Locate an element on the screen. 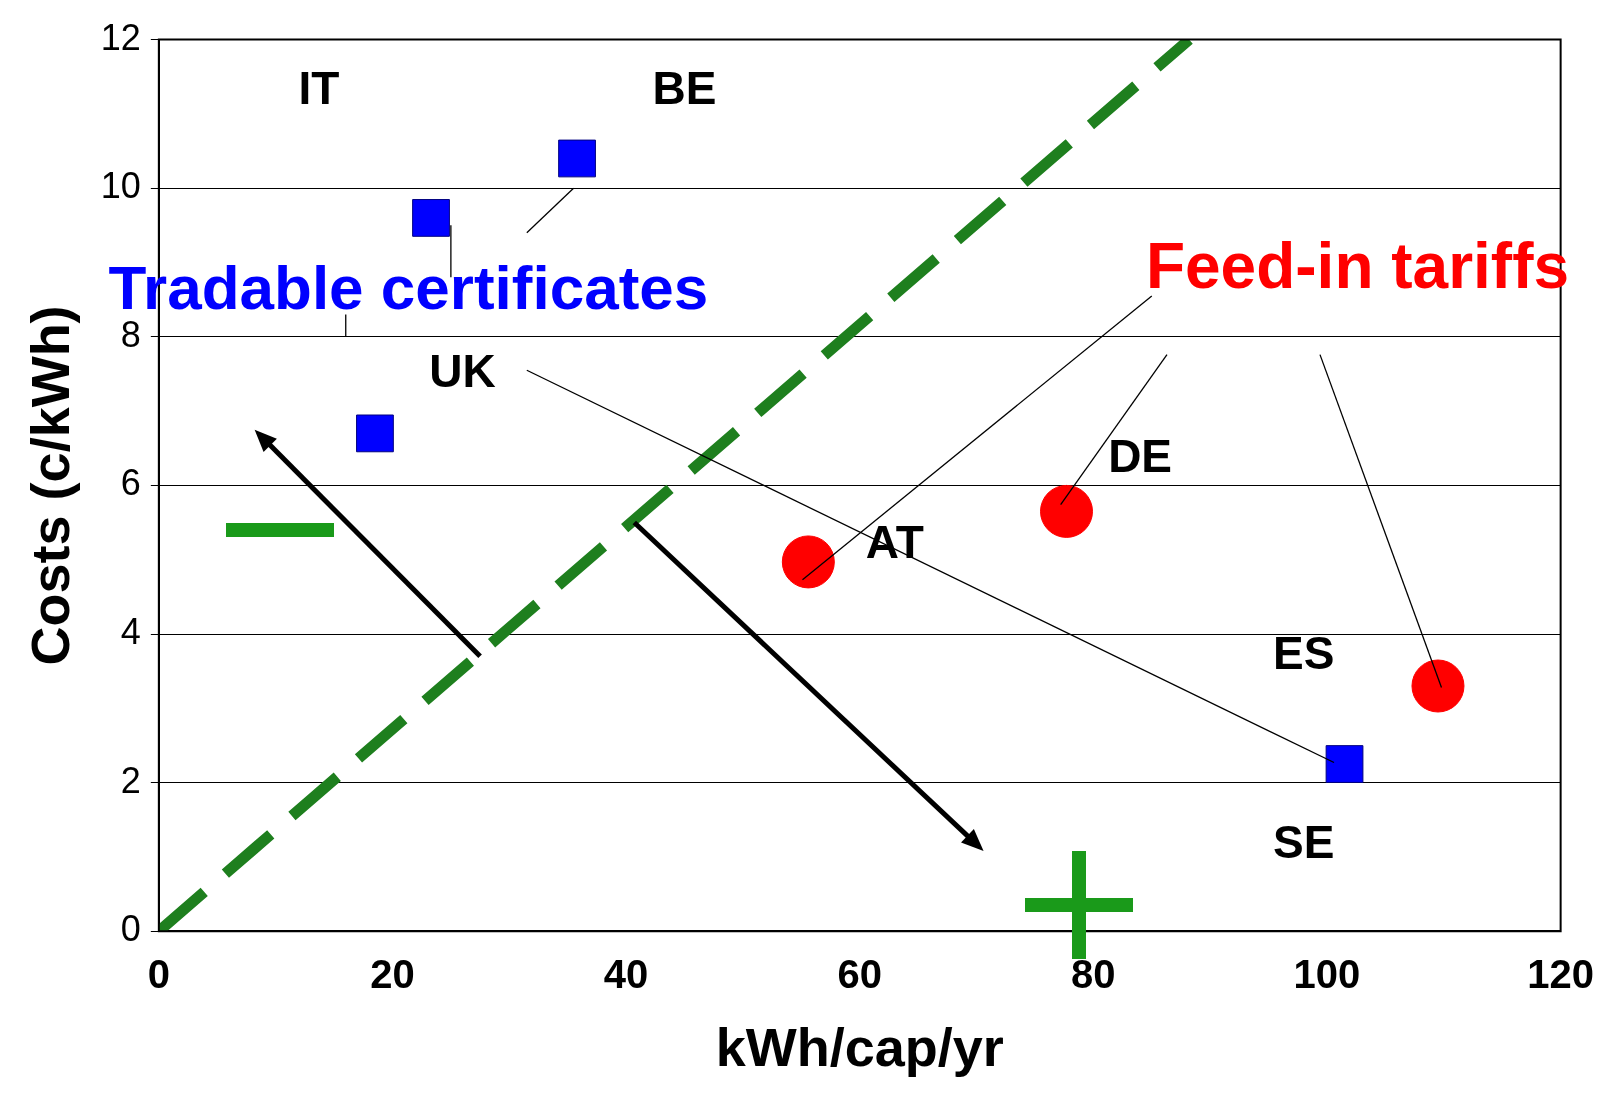 The height and width of the screenshot is (1100, 1621). annotation: UK is located at coordinates (462, 370).